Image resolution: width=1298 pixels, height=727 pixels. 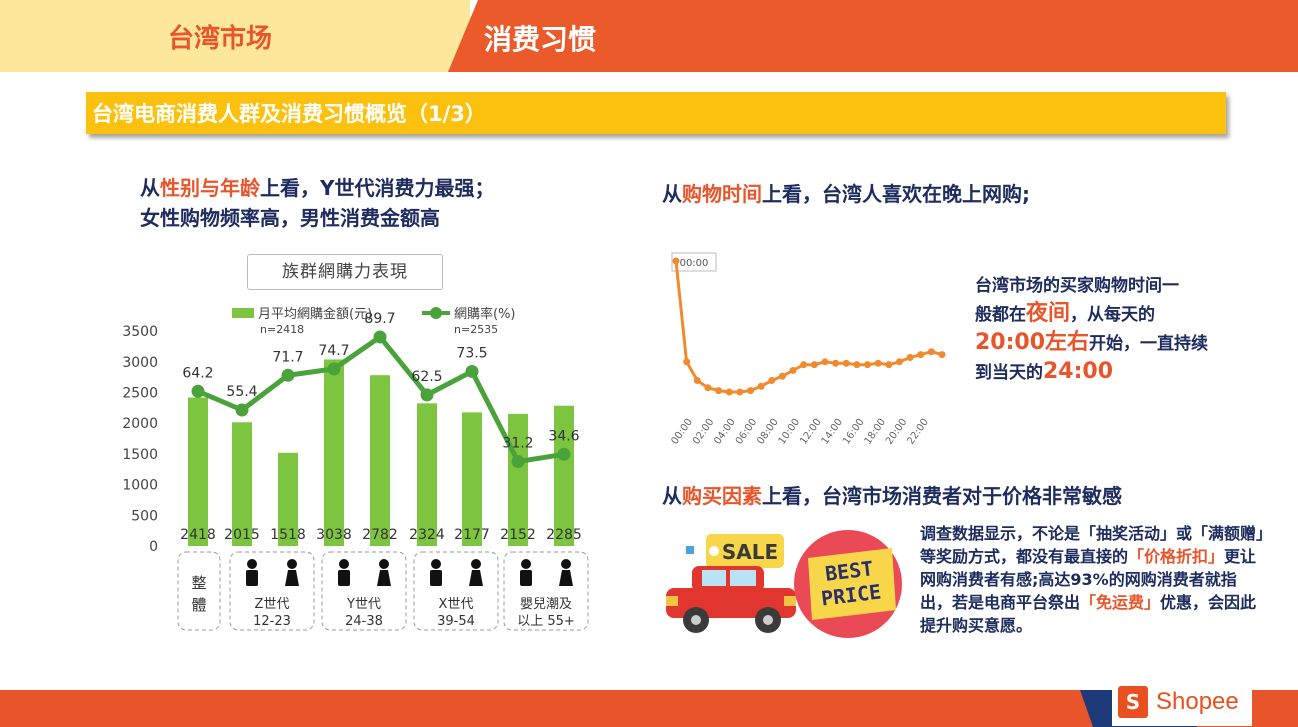 I want to click on bar-value-label: 1518, so click(x=288, y=535).